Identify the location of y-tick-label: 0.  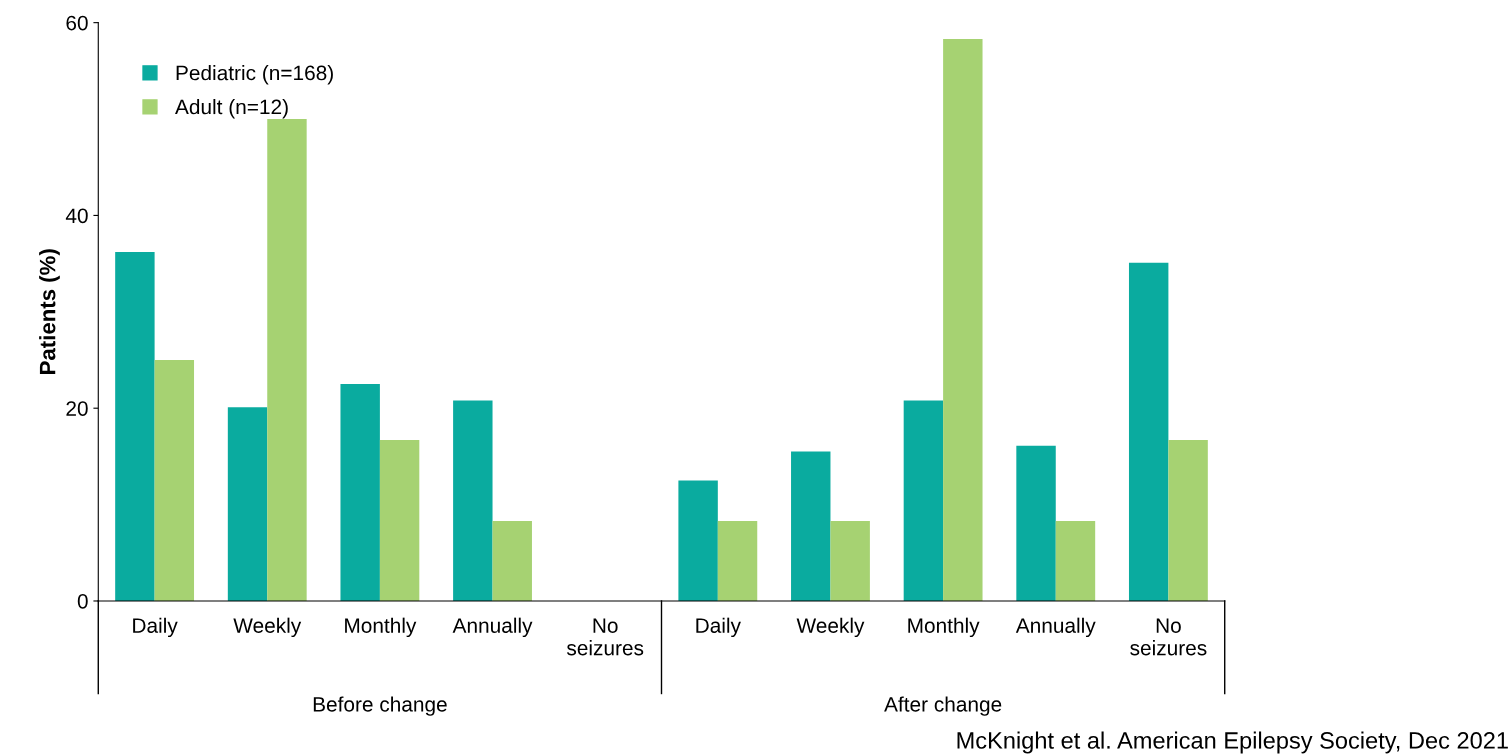
(82, 601).